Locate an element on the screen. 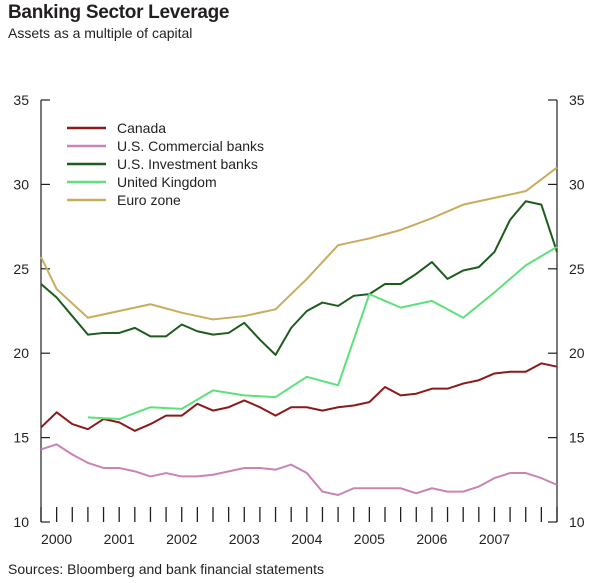 The width and height of the screenshot is (598, 583). y-tick-label-left: 15 is located at coordinates (21, 438).